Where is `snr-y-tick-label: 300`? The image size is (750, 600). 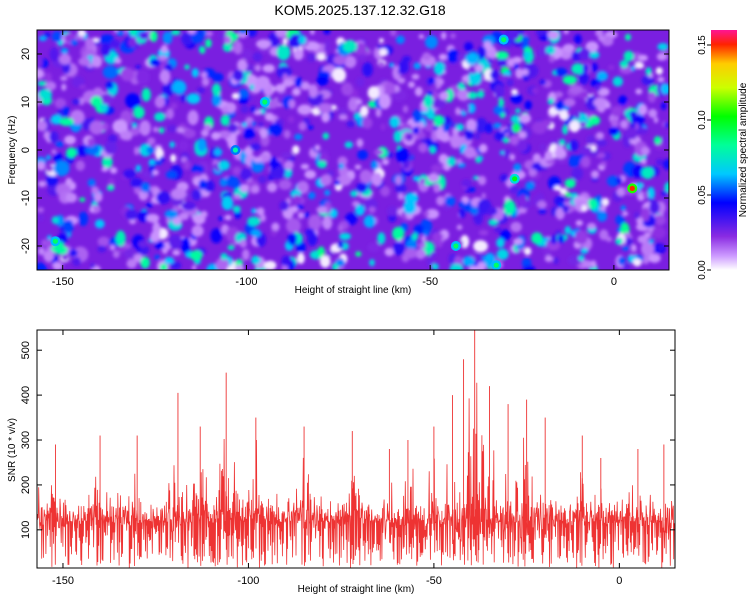
snr-y-tick-label: 300 is located at coordinates (26, 440).